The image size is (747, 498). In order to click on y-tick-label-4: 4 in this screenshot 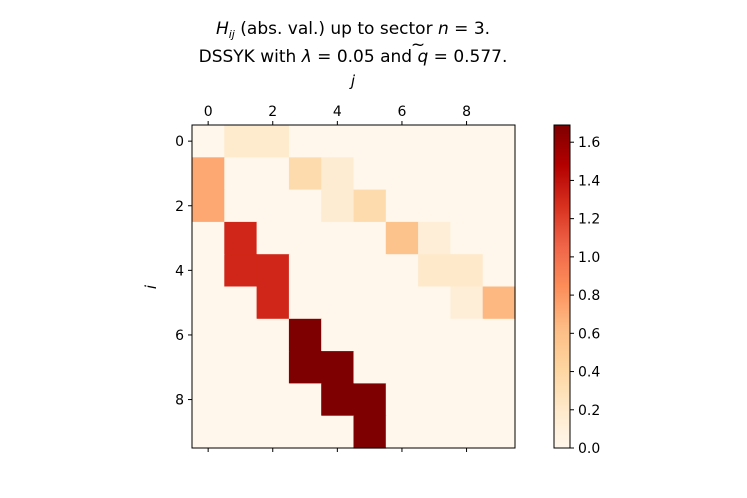, I will do `click(179, 271)`.